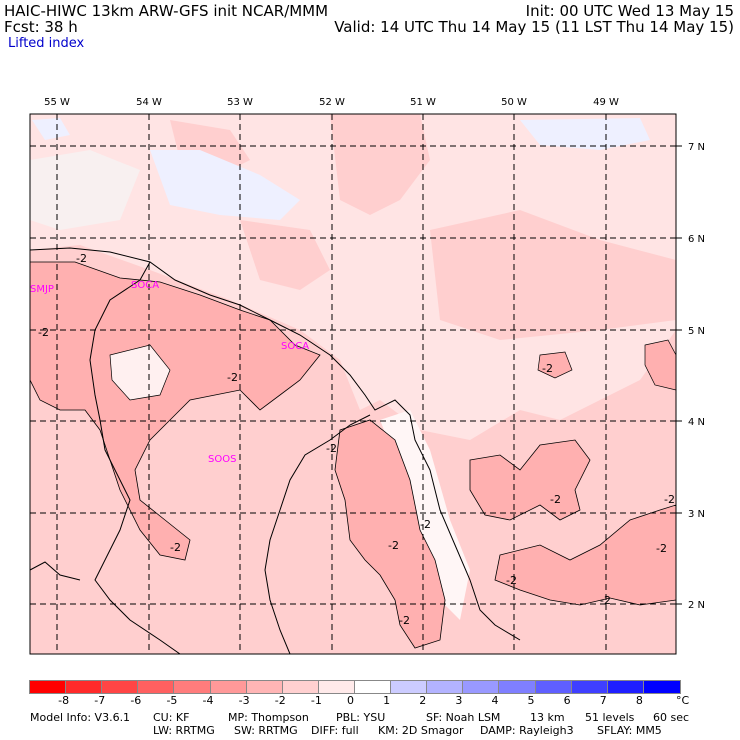 This screenshot has height=740, width=740. What do you see at coordinates (46, 43) in the screenshot?
I see `field-name: Lifted index` at bounding box center [46, 43].